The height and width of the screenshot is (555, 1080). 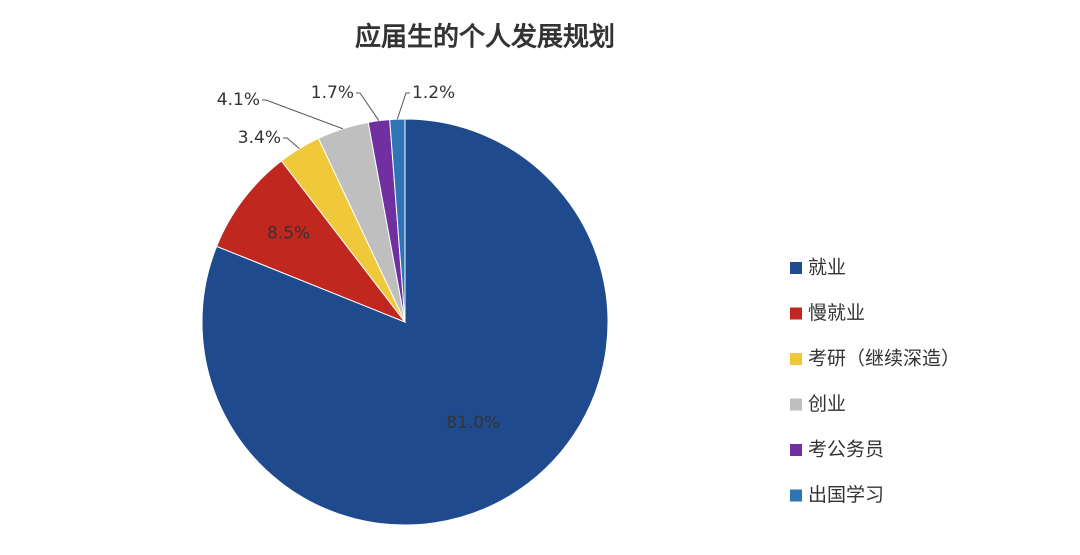 I want to click on legend-label: 考公务员, so click(x=846, y=450).